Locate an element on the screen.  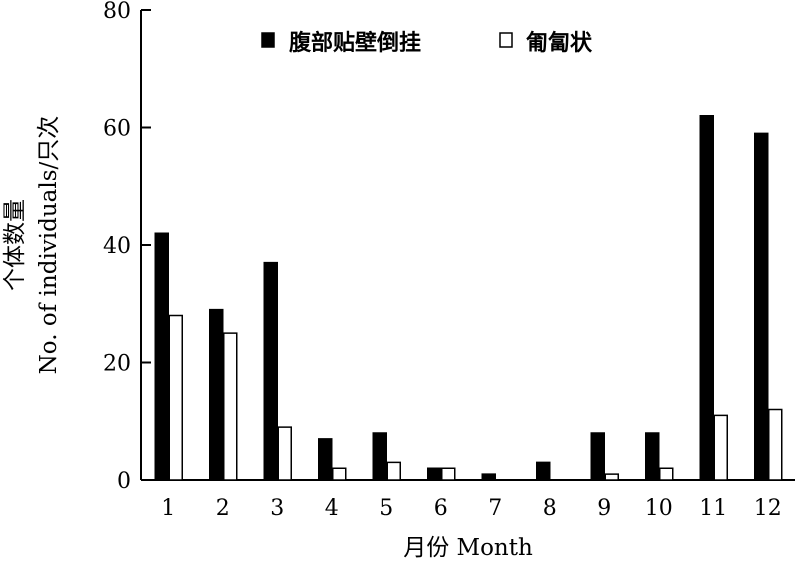
x-ticks: 1 2 3 4 5 6 7 8 9 10 11 12 is located at coordinates (471, 508).